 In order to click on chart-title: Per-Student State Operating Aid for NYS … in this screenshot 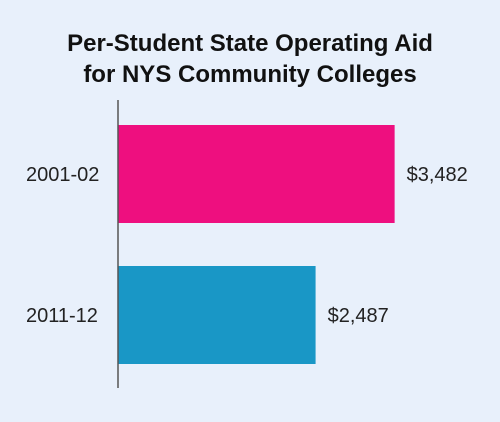, I will do `click(250, 59)`.